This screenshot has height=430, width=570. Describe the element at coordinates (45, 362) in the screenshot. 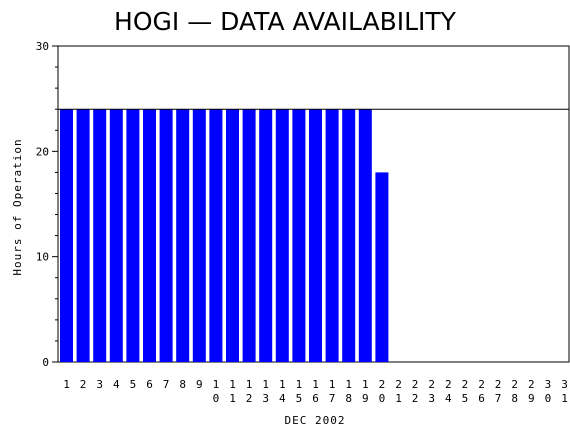

I see `y-tick-label: 0` at that location.